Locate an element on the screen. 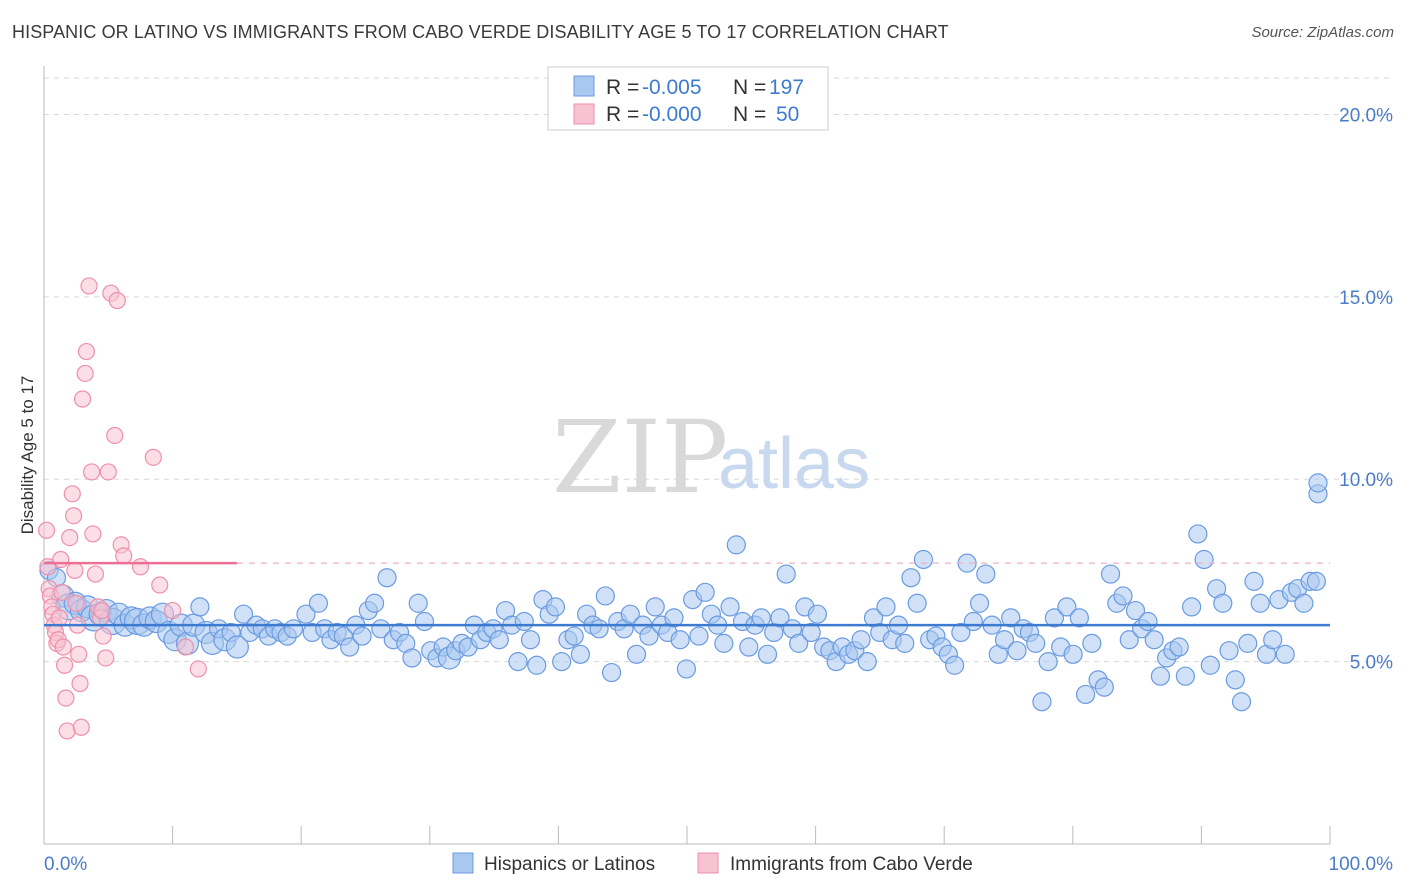  watermark-atlas: atlas is located at coordinates (794, 464).